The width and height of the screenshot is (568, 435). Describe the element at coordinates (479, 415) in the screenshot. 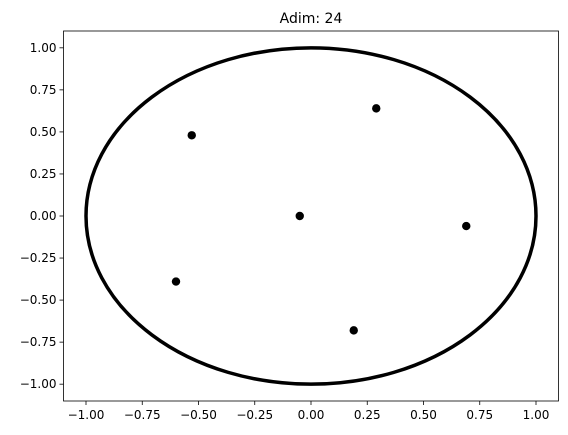

I see `x-tick-label: 0.75` at that location.